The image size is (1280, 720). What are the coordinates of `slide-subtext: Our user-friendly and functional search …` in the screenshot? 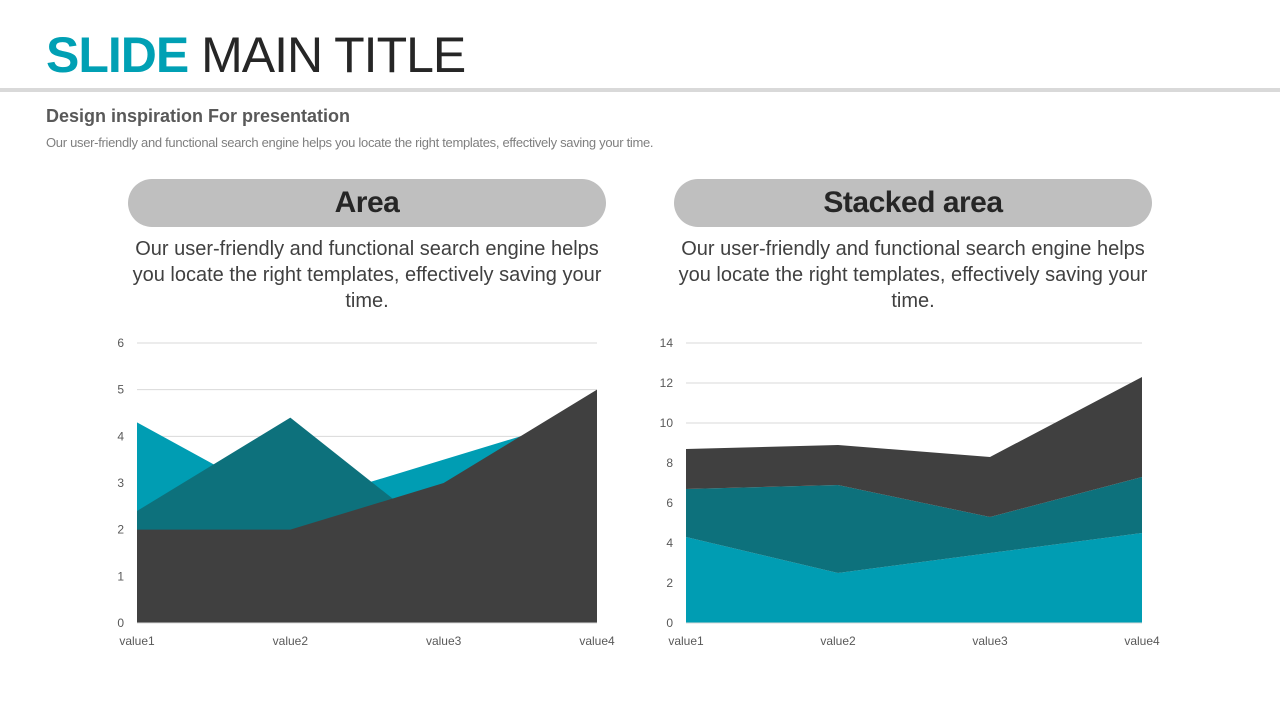 It's located at (350, 142).